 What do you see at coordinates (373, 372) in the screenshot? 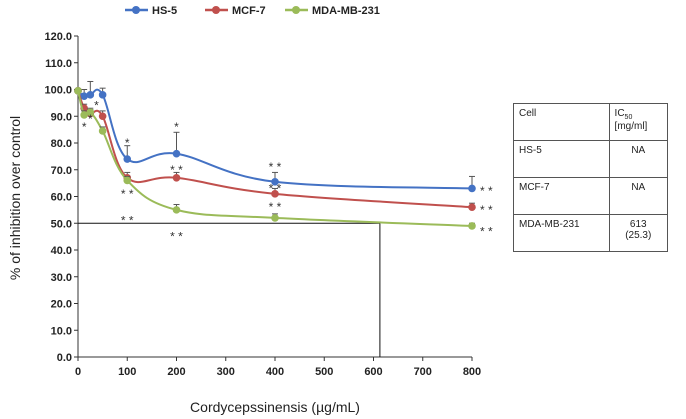
I see `x-tick-label: 600` at bounding box center [373, 372].